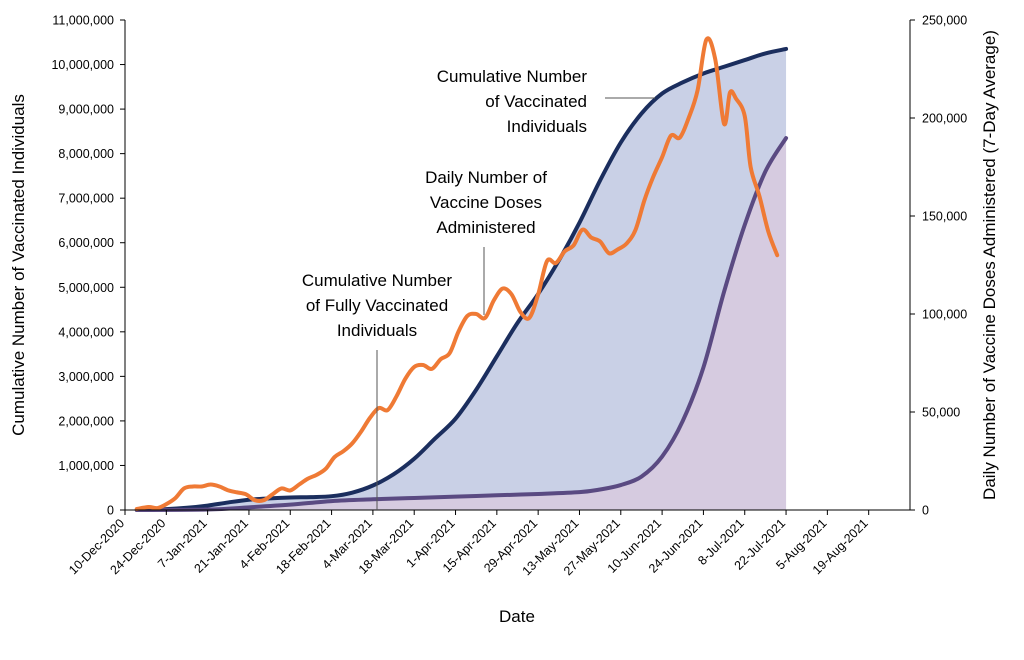 The height and width of the screenshot is (660, 1024). I want to click on right-tick-label: 200,000, so click(944, 119).